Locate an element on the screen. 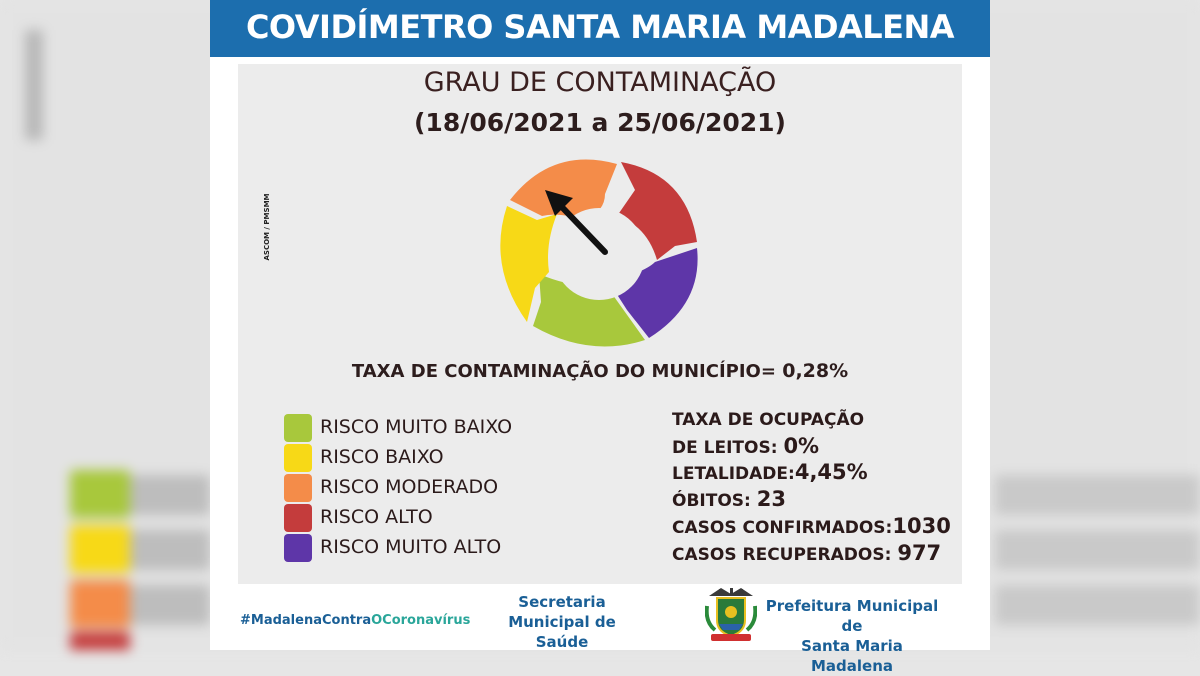  date-range: (18/06/2021 a 25/06/2021) is located at coordinates (600, 122).